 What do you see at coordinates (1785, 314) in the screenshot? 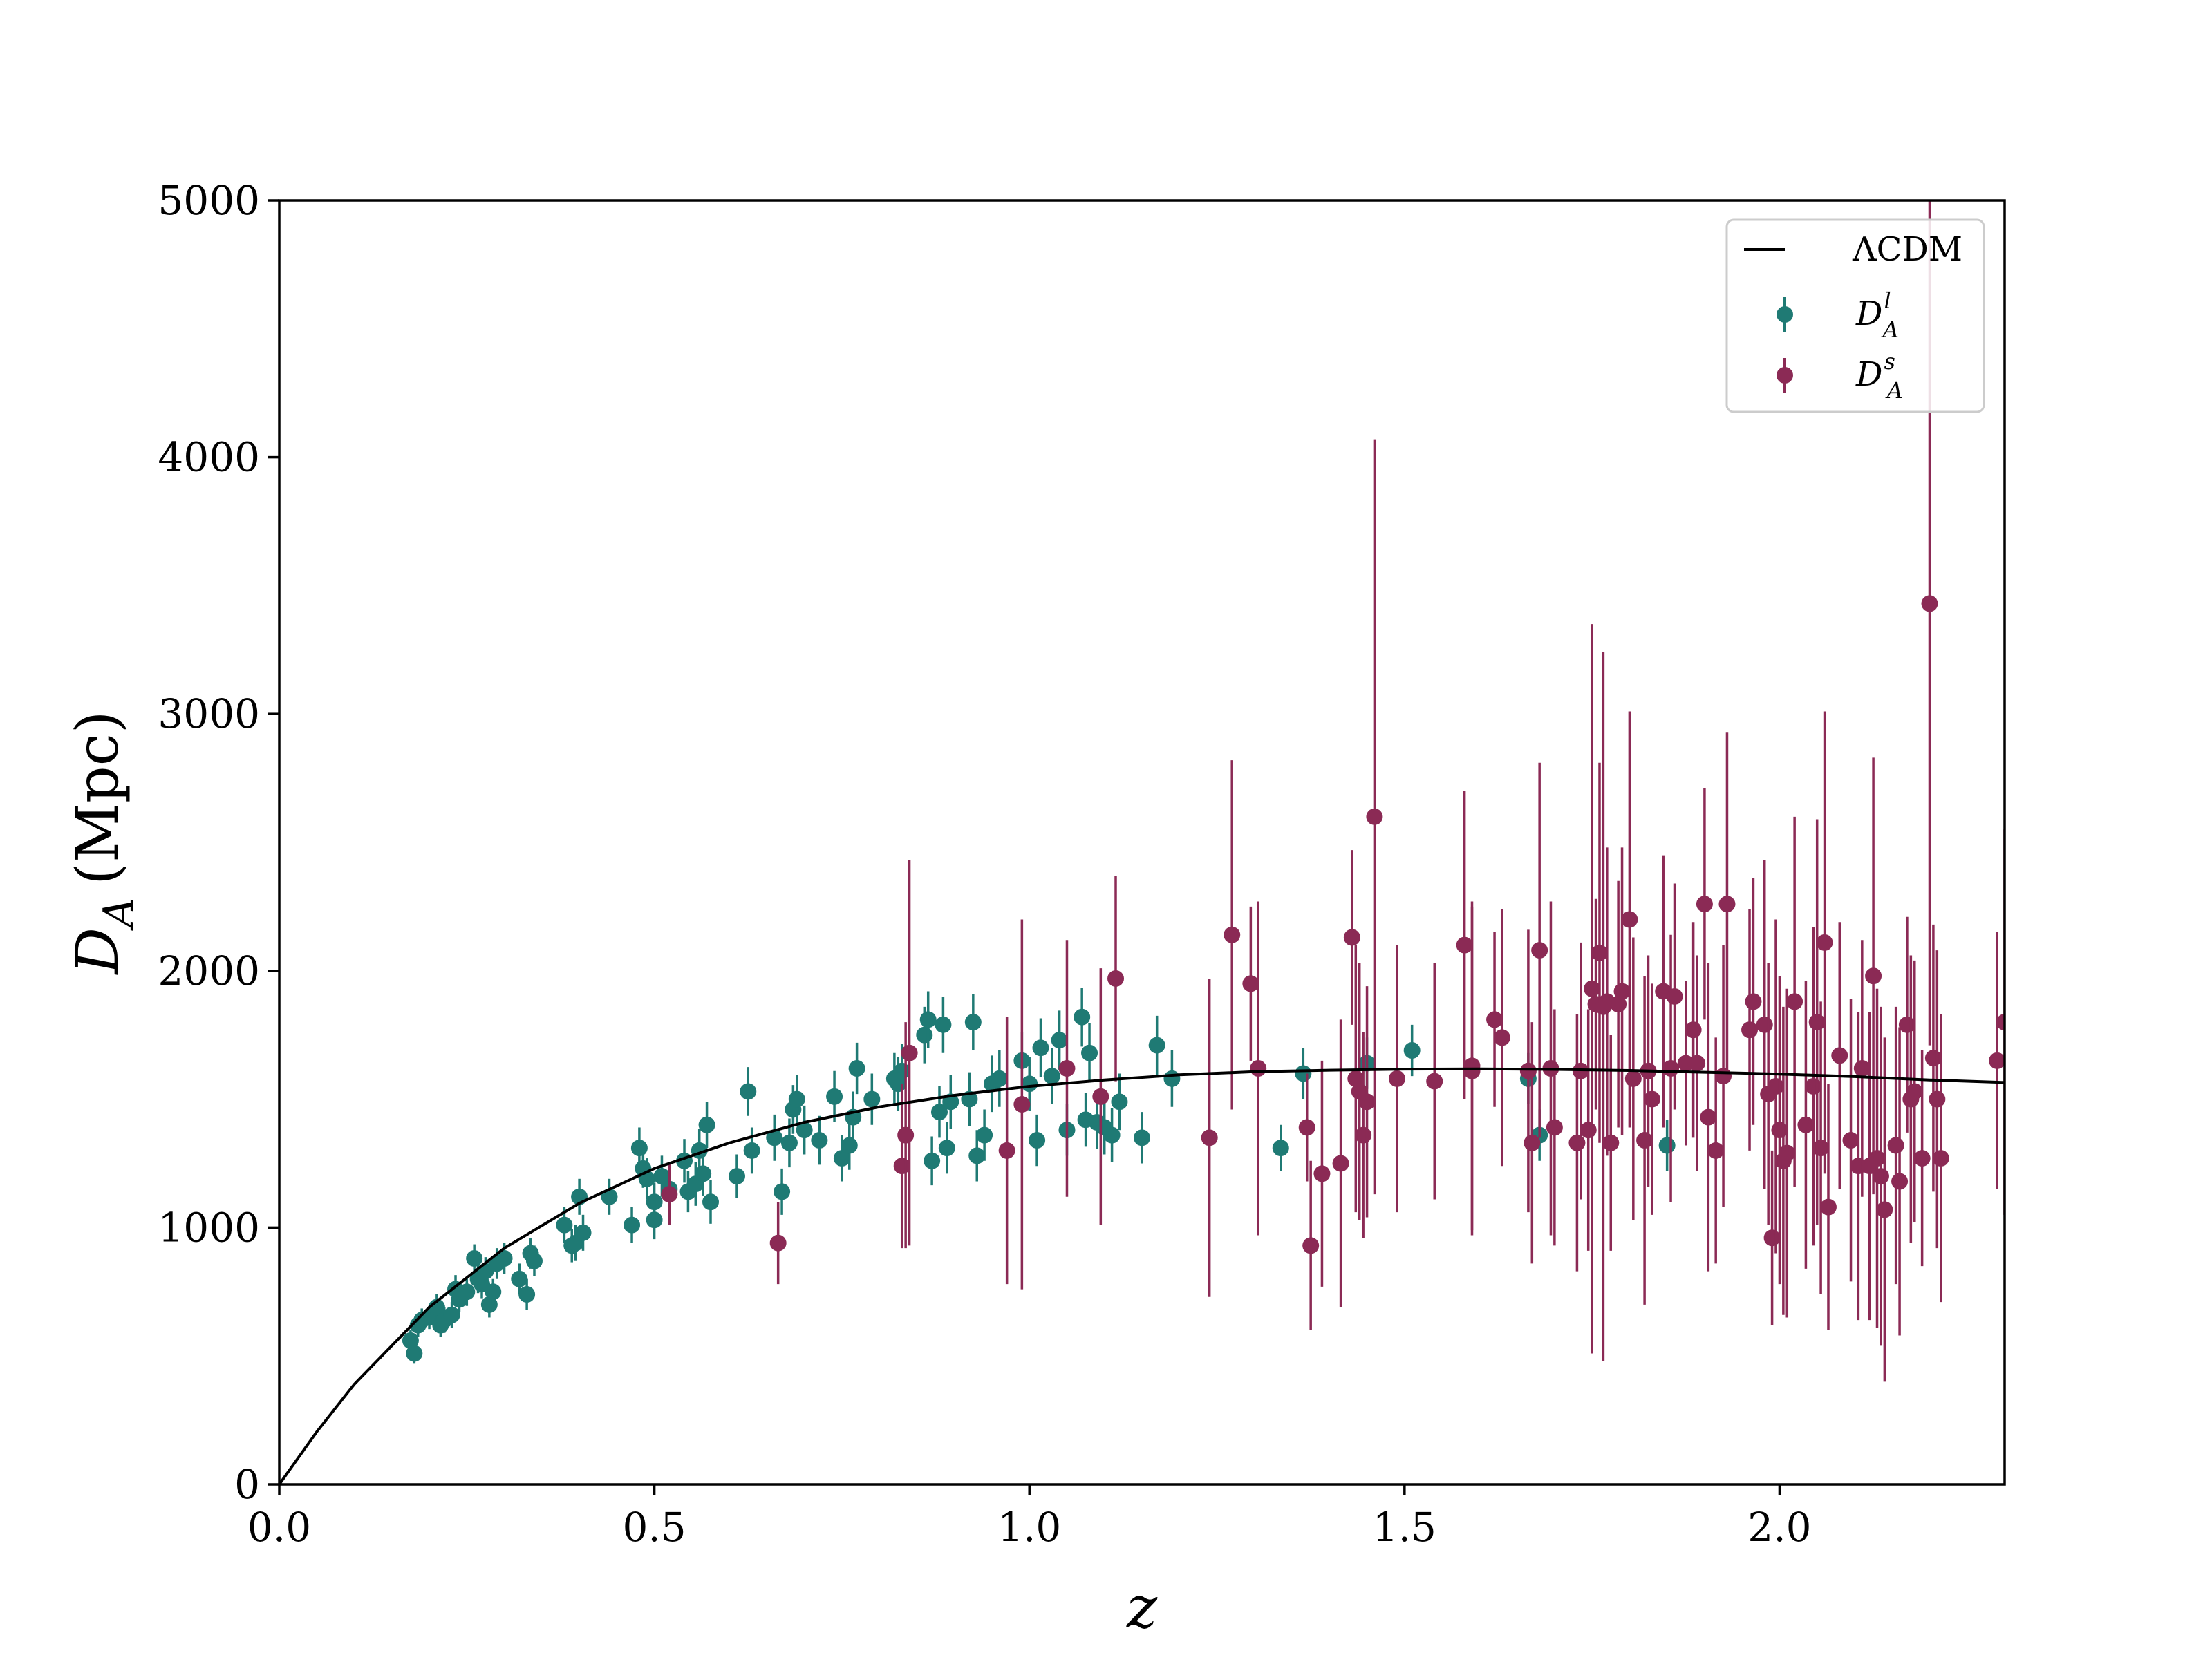
I see `legend-marker-lens` at bounding box center [1785, 314].